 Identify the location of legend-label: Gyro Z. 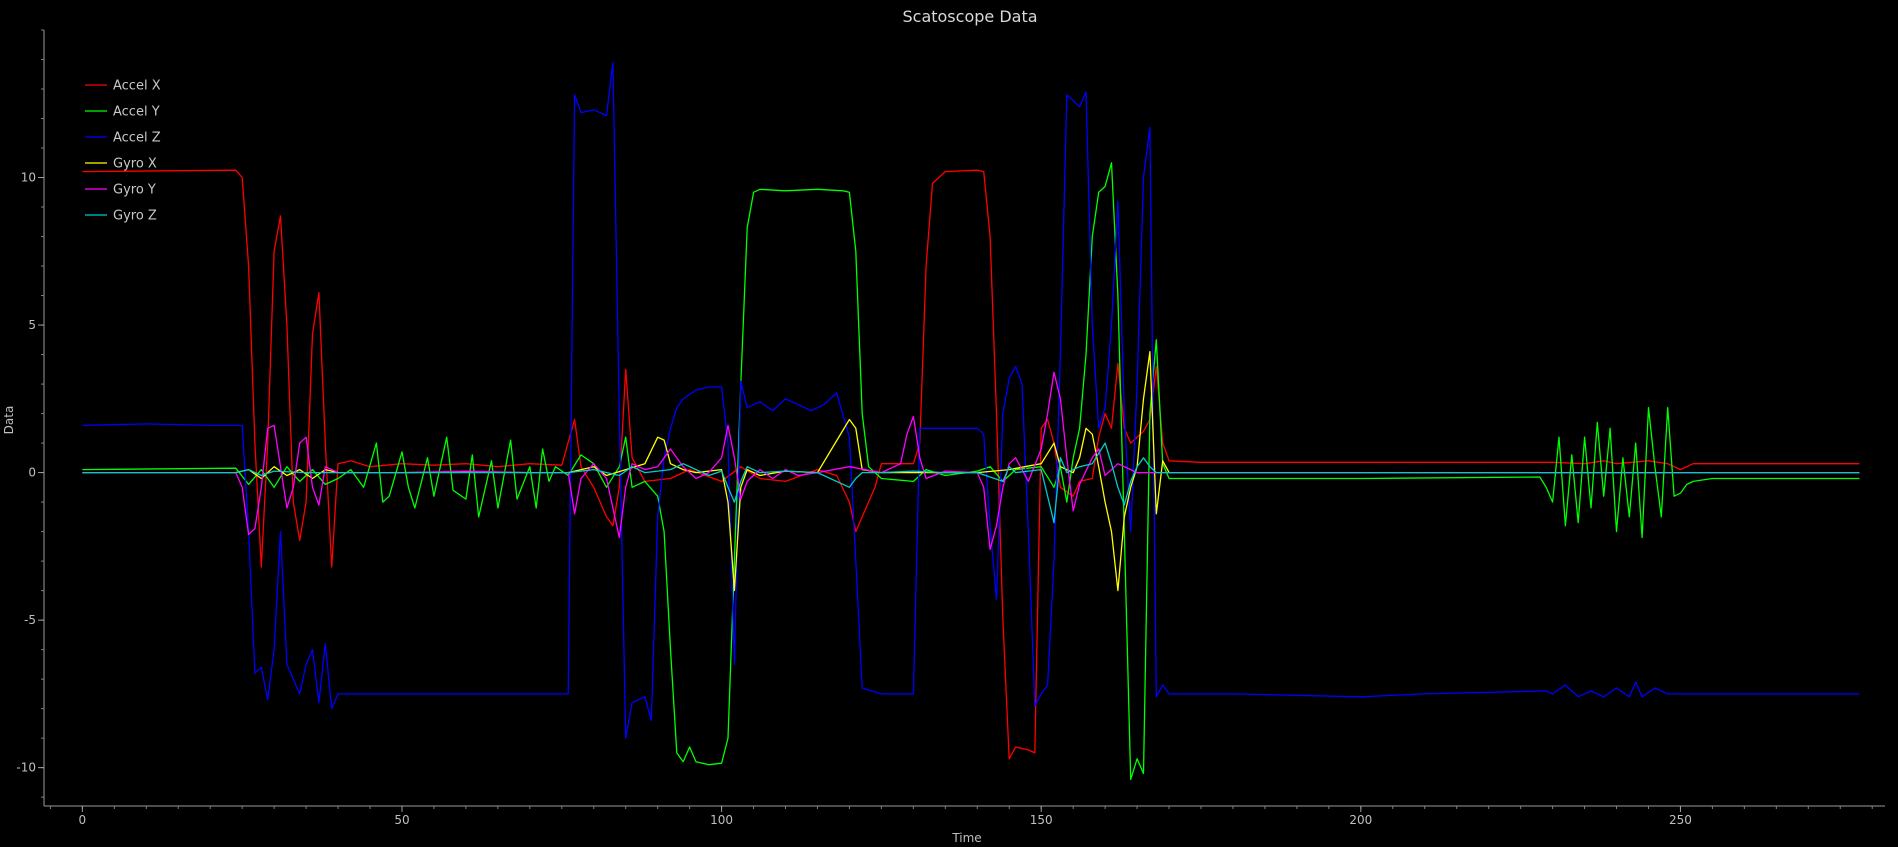
(135, 216).